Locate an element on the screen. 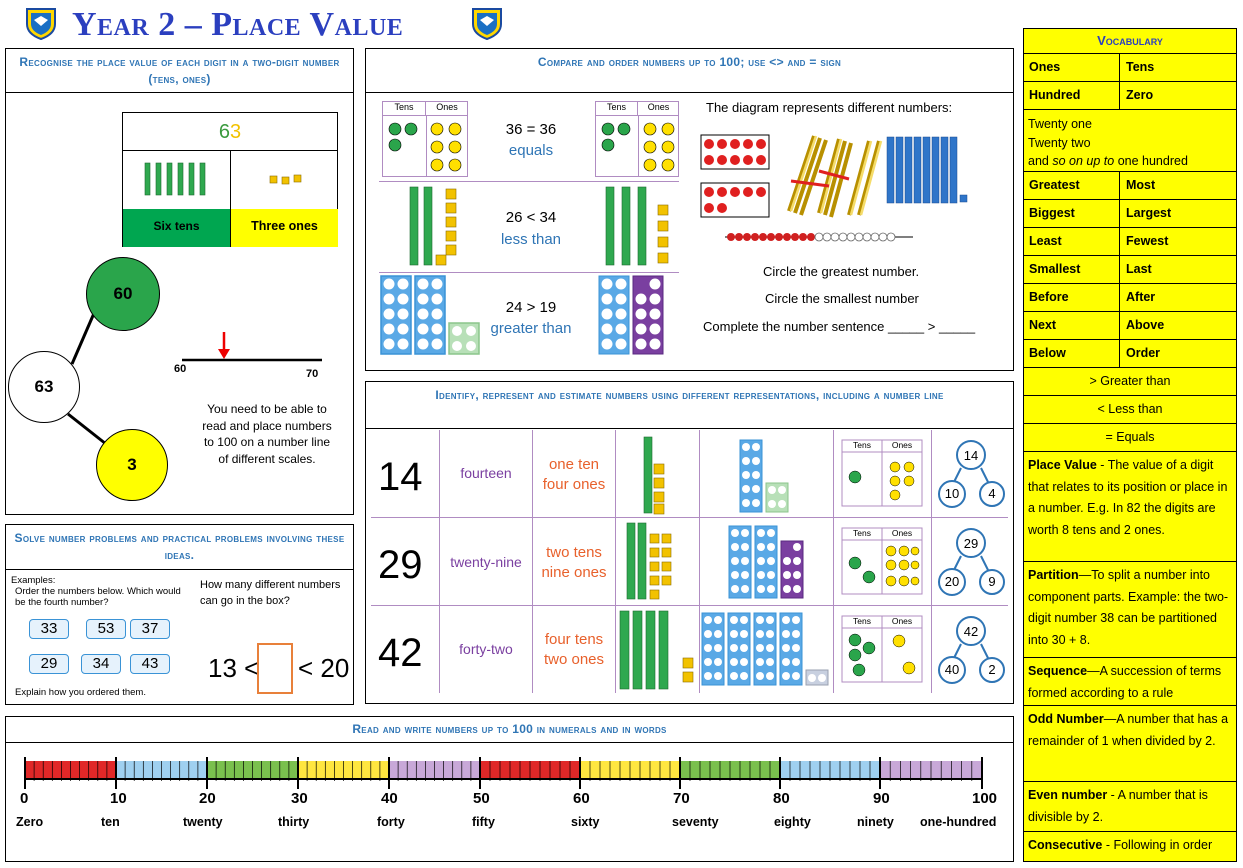 The width and height of the screenshot is (1243, 868). rep-ones-words: four ones is located at coordinates (574, 484).